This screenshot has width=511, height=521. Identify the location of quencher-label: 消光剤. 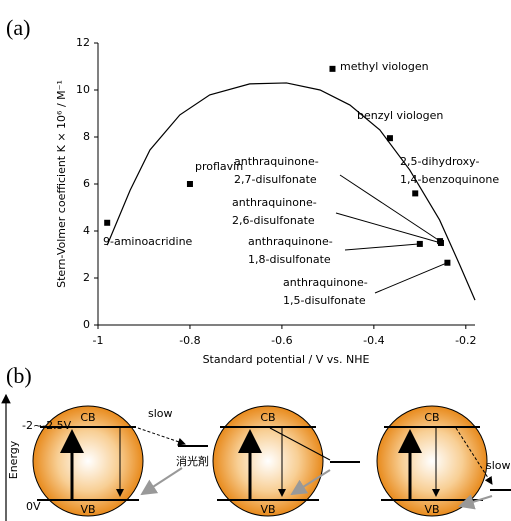
(192, 461).